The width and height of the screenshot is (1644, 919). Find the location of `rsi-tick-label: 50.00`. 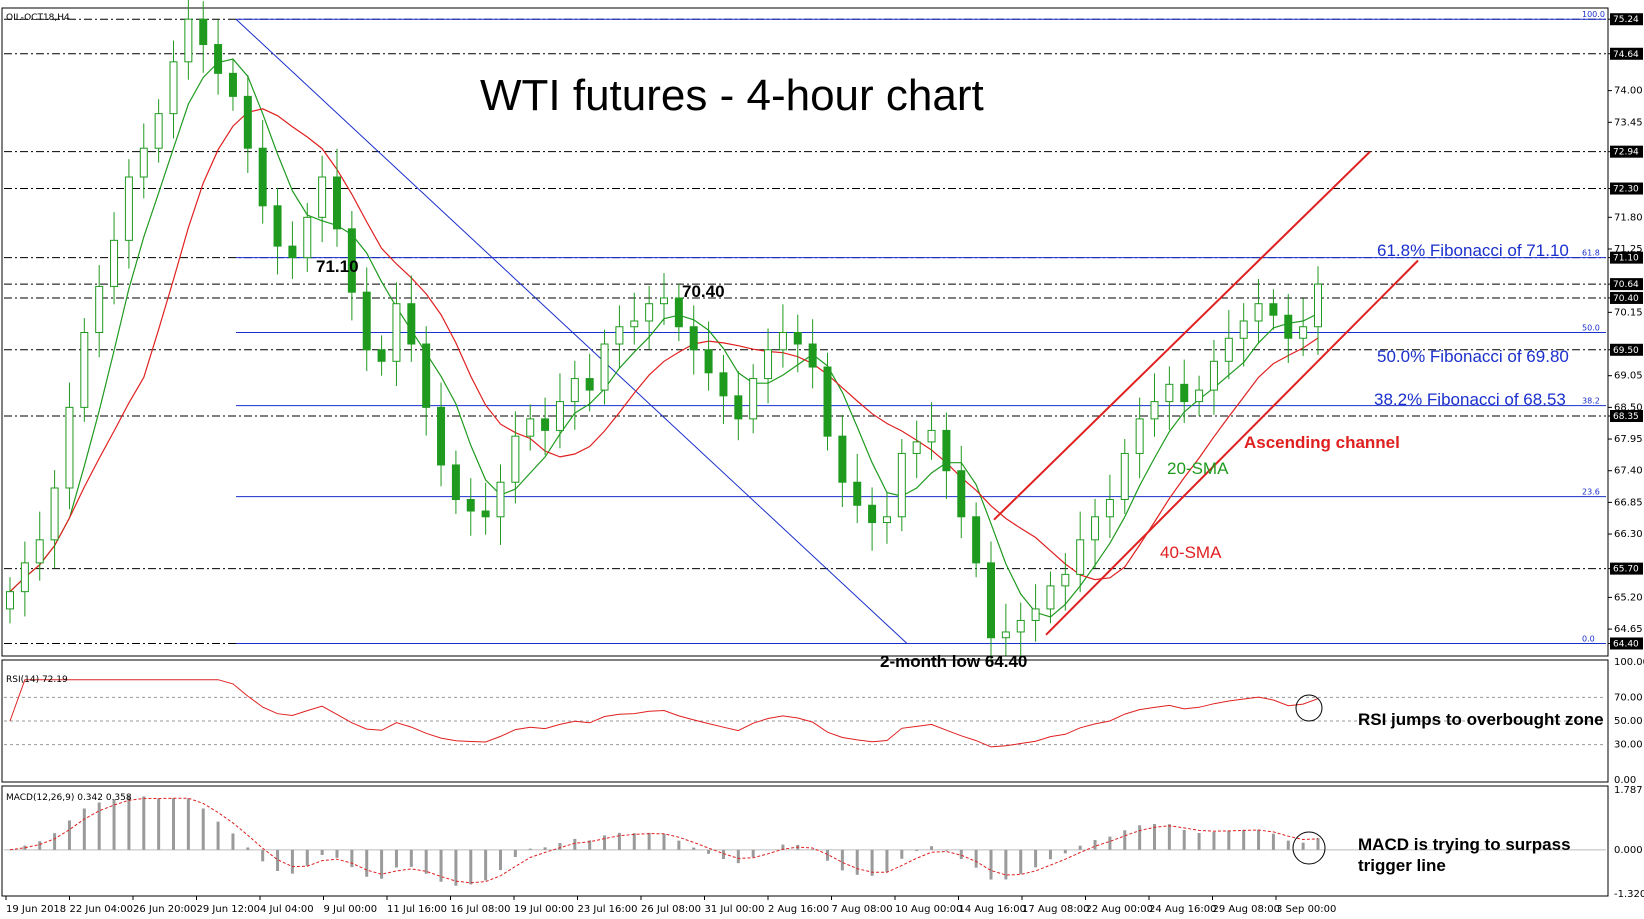

rsi-tick-label: 50.00 is located at coordinates (1628, 721).